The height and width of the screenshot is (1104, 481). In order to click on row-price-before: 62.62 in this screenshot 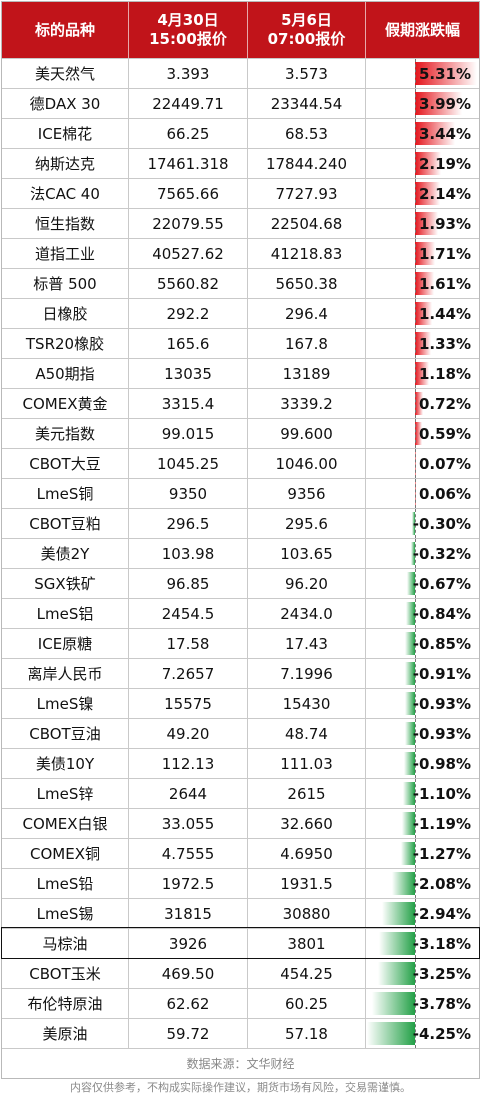, I will do `click(188, 1003)`.